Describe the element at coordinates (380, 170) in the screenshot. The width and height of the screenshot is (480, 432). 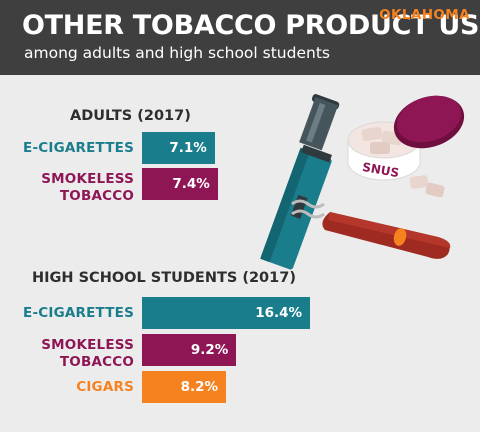
I see `snus-label: SNUS` at that location.